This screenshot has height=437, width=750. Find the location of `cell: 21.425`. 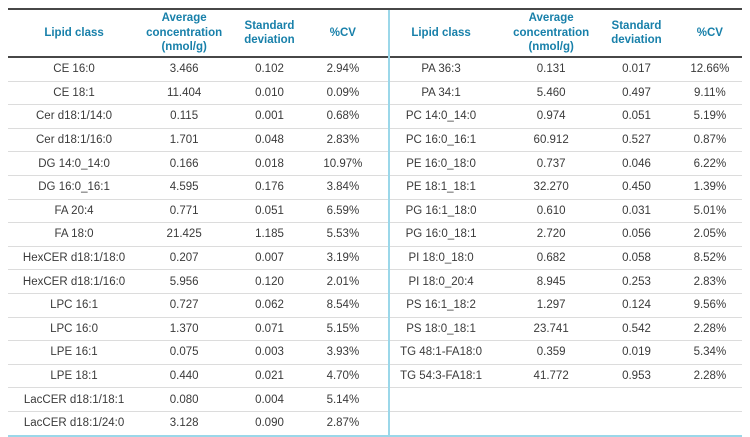

cell: 21.425 is located at coordinates (184, 234).